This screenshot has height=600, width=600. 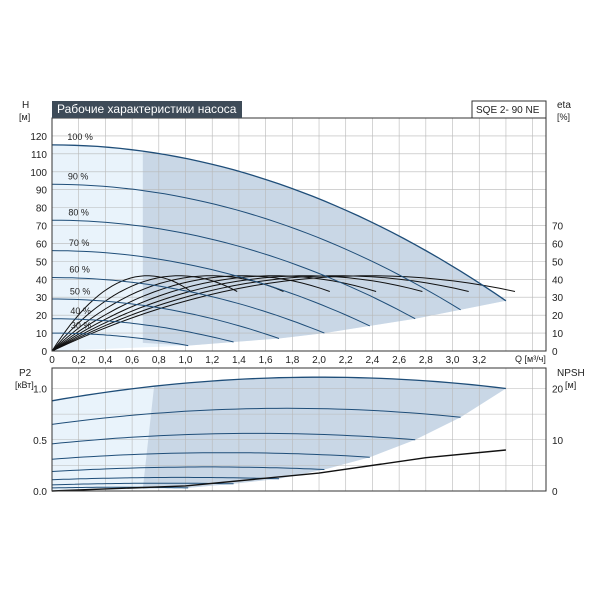 I want to click on flow-tick-label: 1,6, so click(x=266, y=360).